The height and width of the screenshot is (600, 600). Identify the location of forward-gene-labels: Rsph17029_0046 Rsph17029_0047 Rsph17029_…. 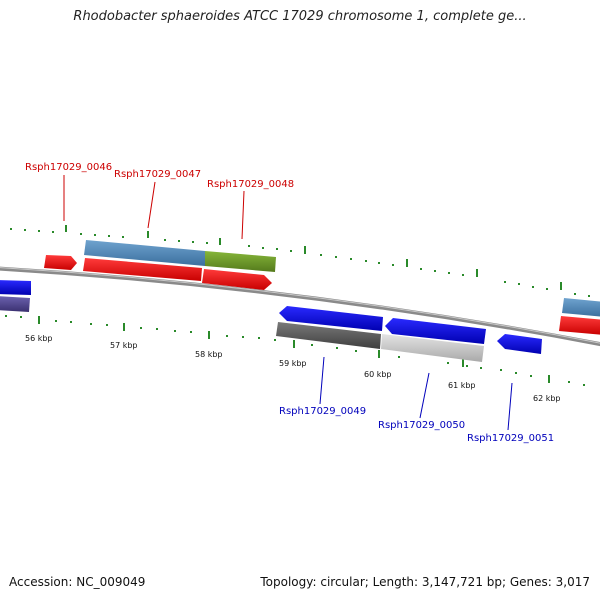
(159, 176).